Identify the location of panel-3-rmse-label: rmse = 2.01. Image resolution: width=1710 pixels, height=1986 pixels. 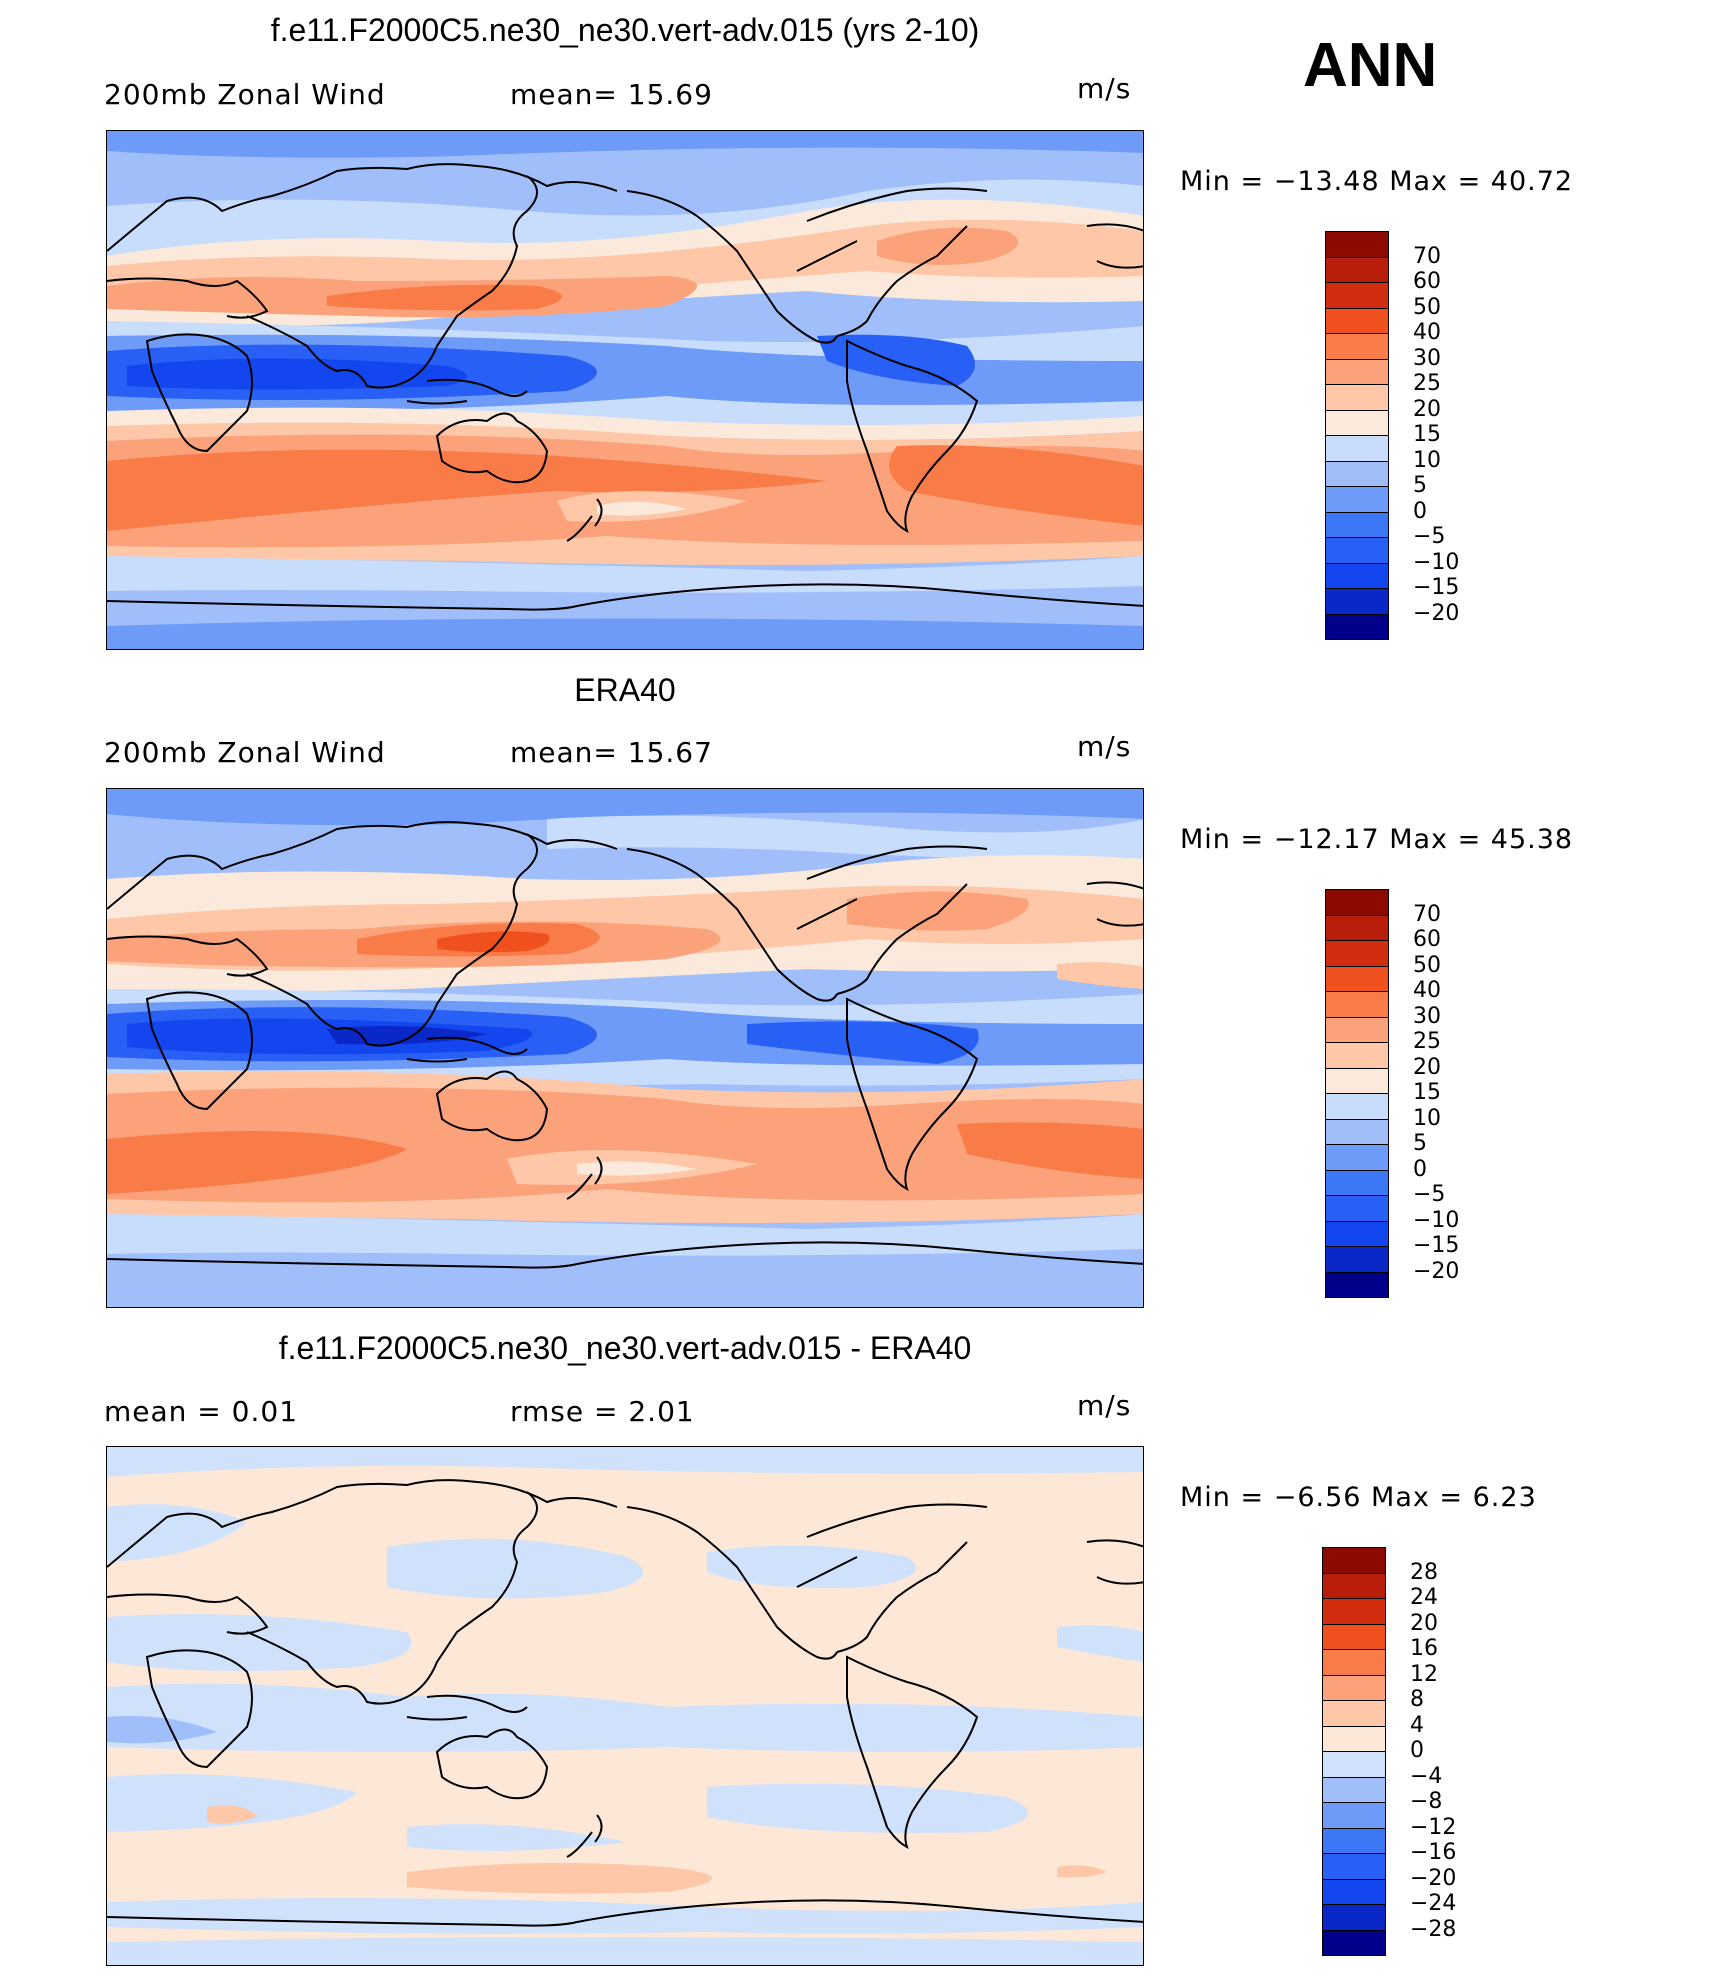
(602, 1411).